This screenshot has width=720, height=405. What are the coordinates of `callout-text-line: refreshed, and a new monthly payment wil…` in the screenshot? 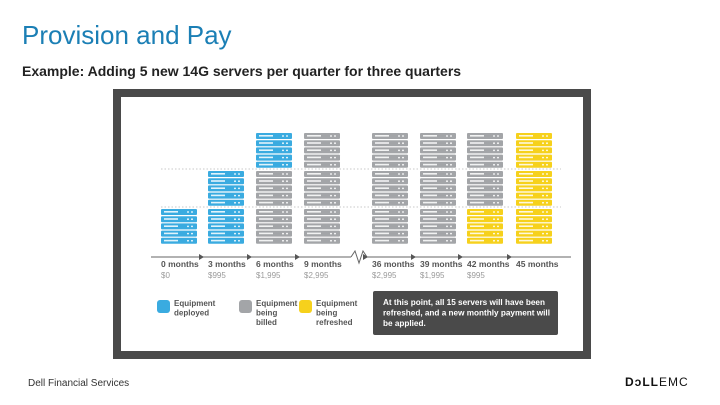 It's located at (466, 313).